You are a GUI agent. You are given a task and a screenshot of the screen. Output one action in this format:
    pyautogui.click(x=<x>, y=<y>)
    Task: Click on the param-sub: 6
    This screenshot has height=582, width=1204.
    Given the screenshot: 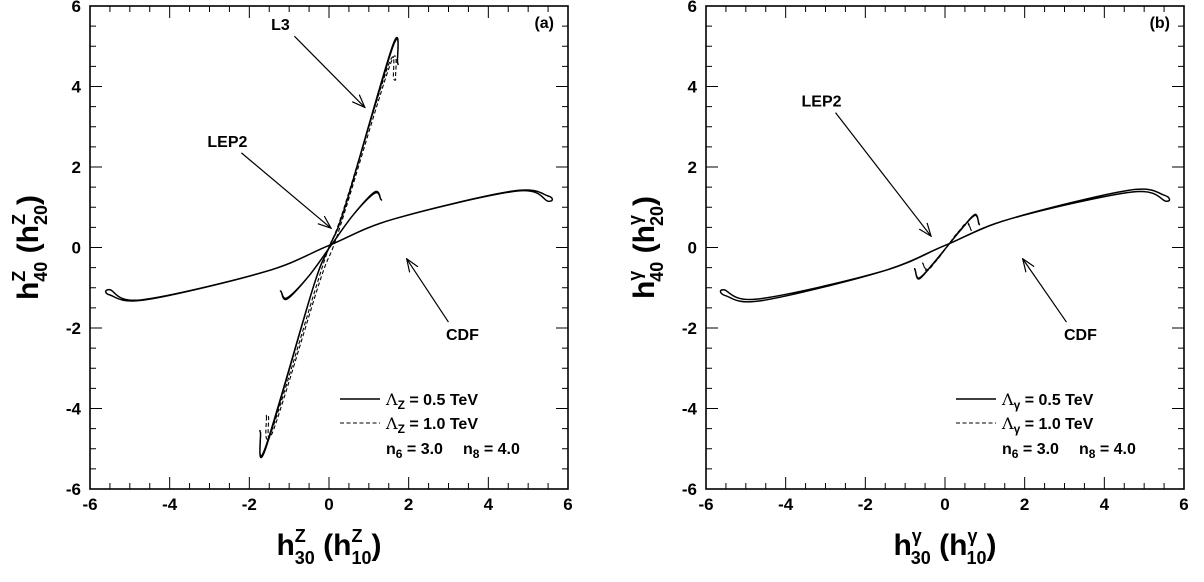 What is the action you would take?
    pyautogui.click(x=1015, y=454)
    